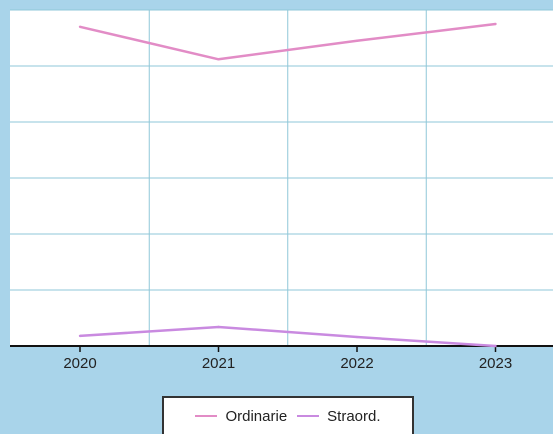 This screenshot has height=434, width=553. What do you see at coordinates (356, 363) in the screenshot?
I see `x-tick-label: 2022` at bounding box center [356, 363].